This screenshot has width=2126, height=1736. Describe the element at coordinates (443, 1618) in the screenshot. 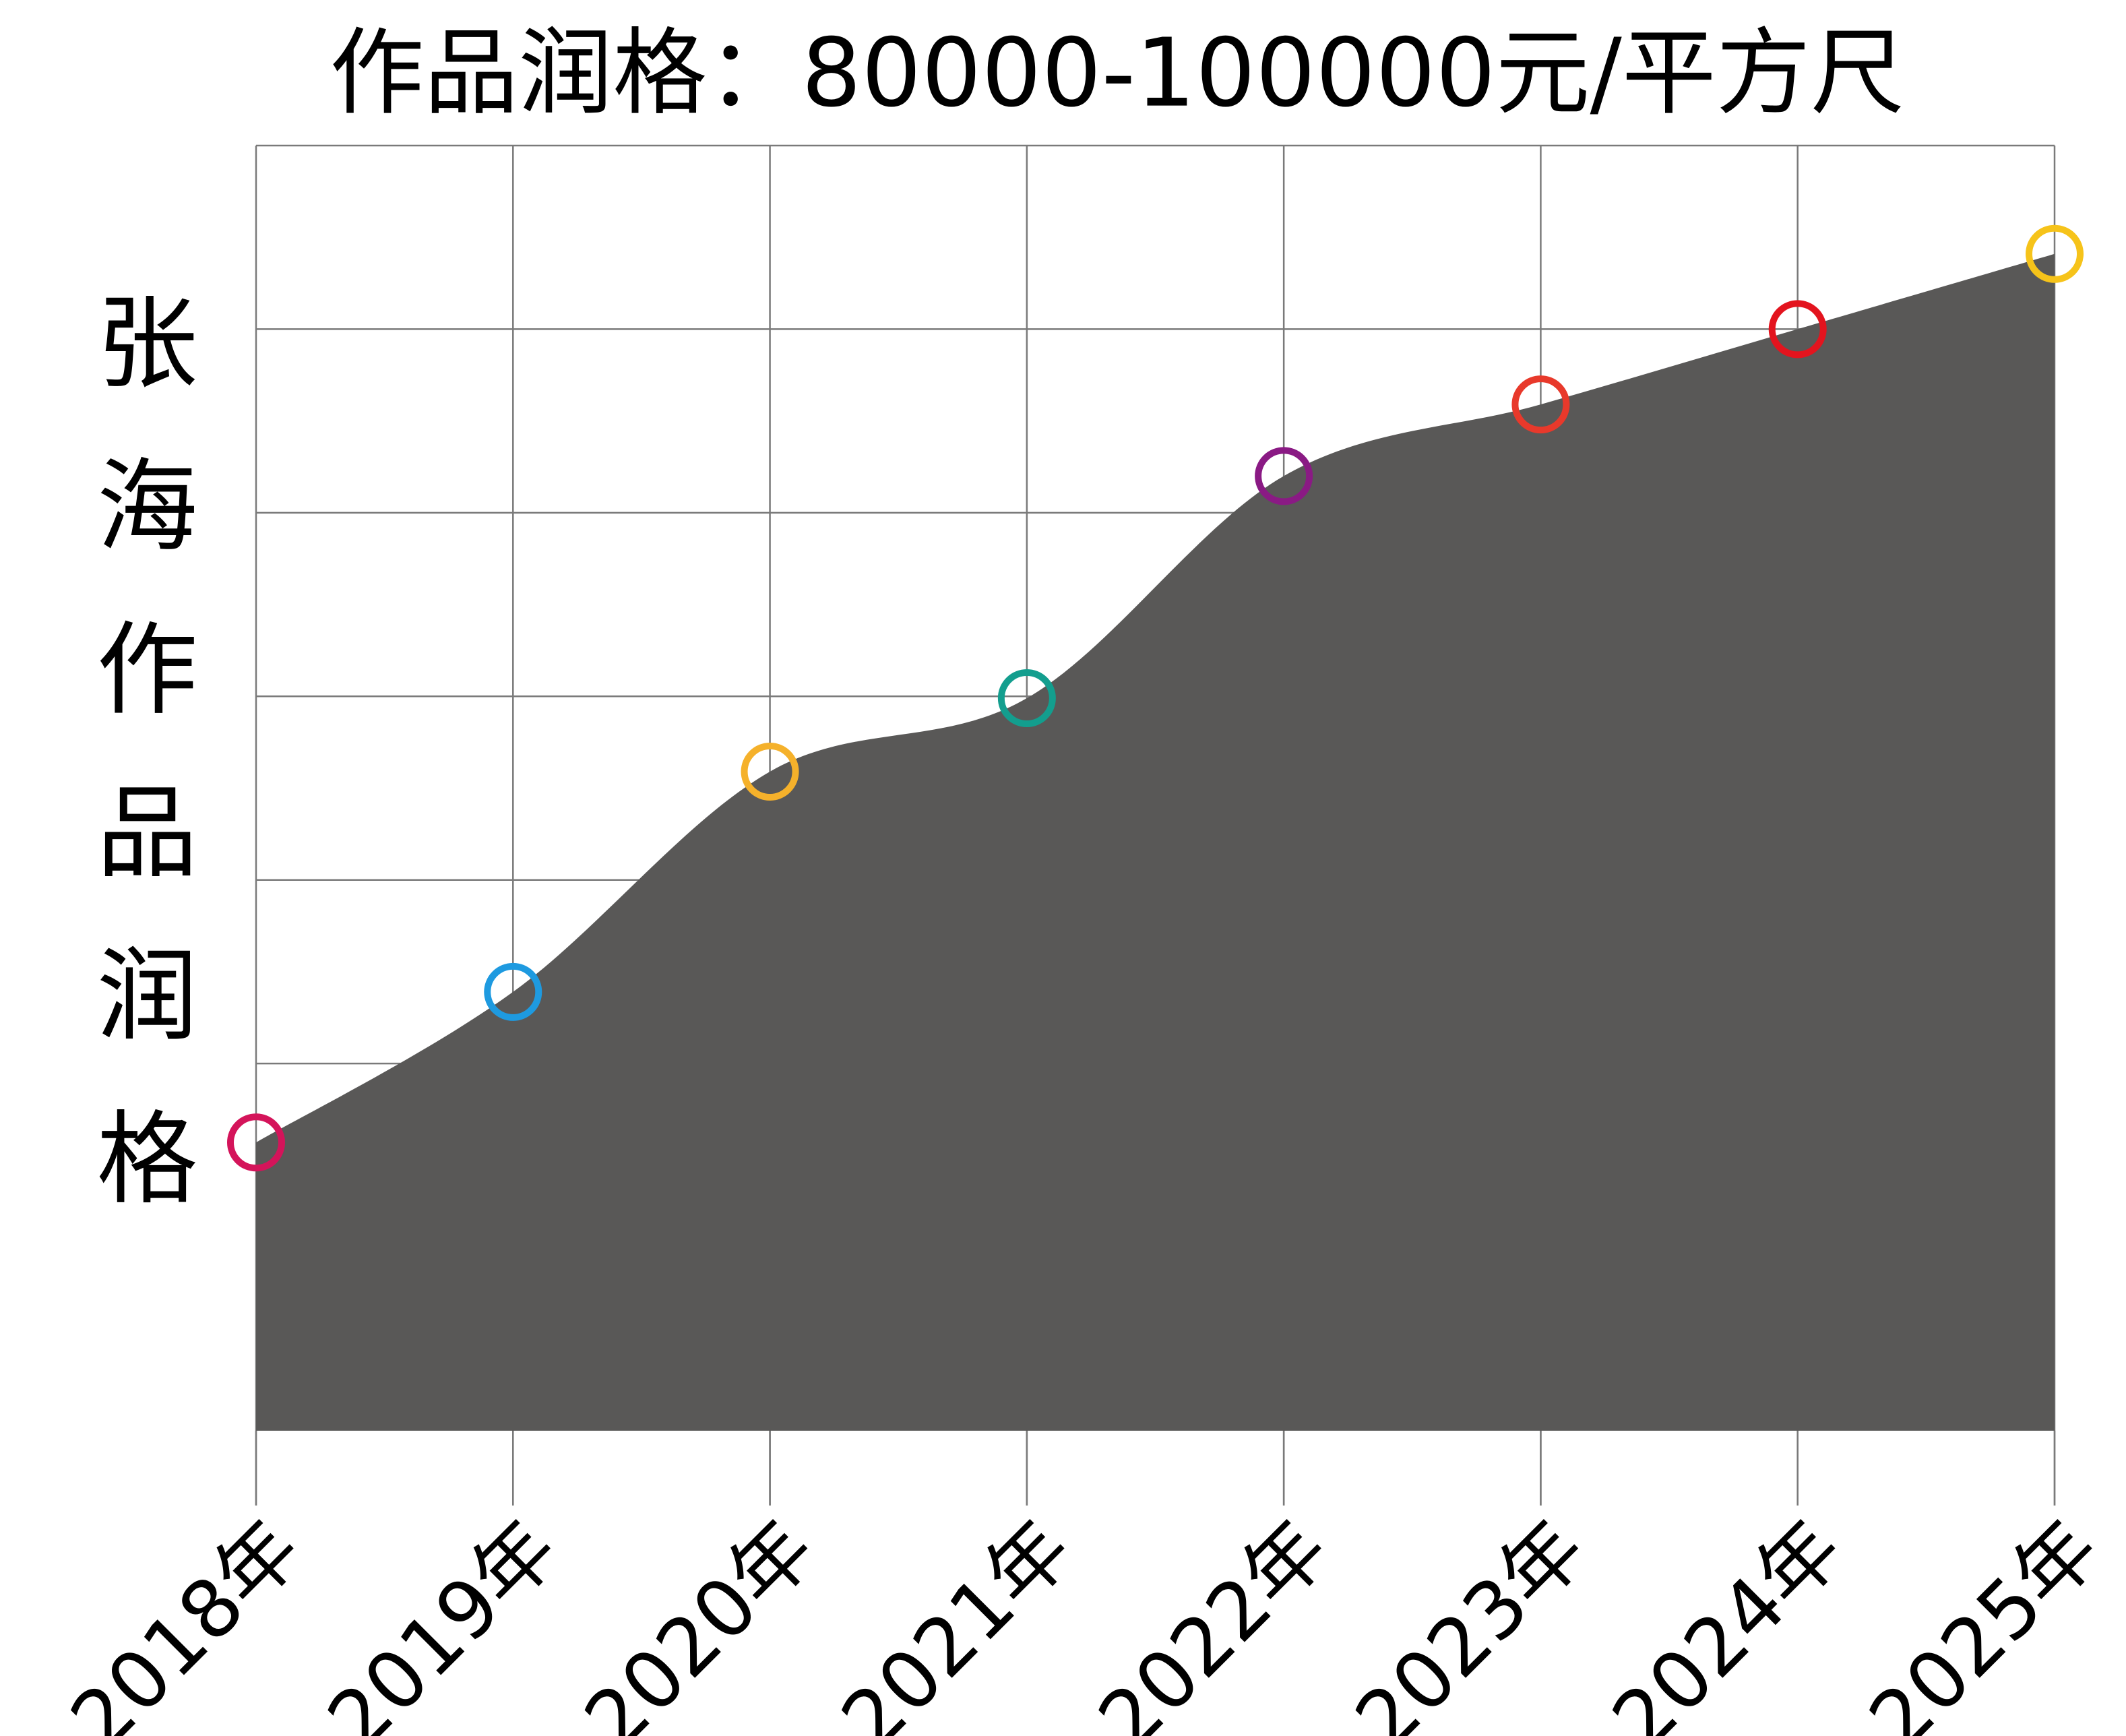

I see `x-tick-label: 2019年` at that location.